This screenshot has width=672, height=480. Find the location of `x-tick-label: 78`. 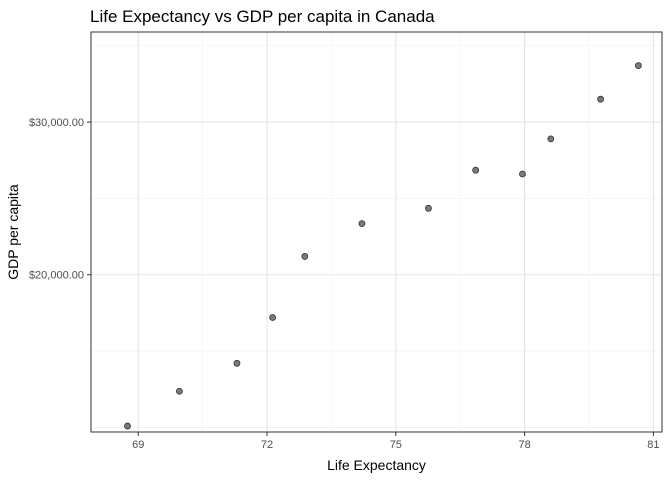

x-tick-label: 78 is located at coordinates (524, 445).